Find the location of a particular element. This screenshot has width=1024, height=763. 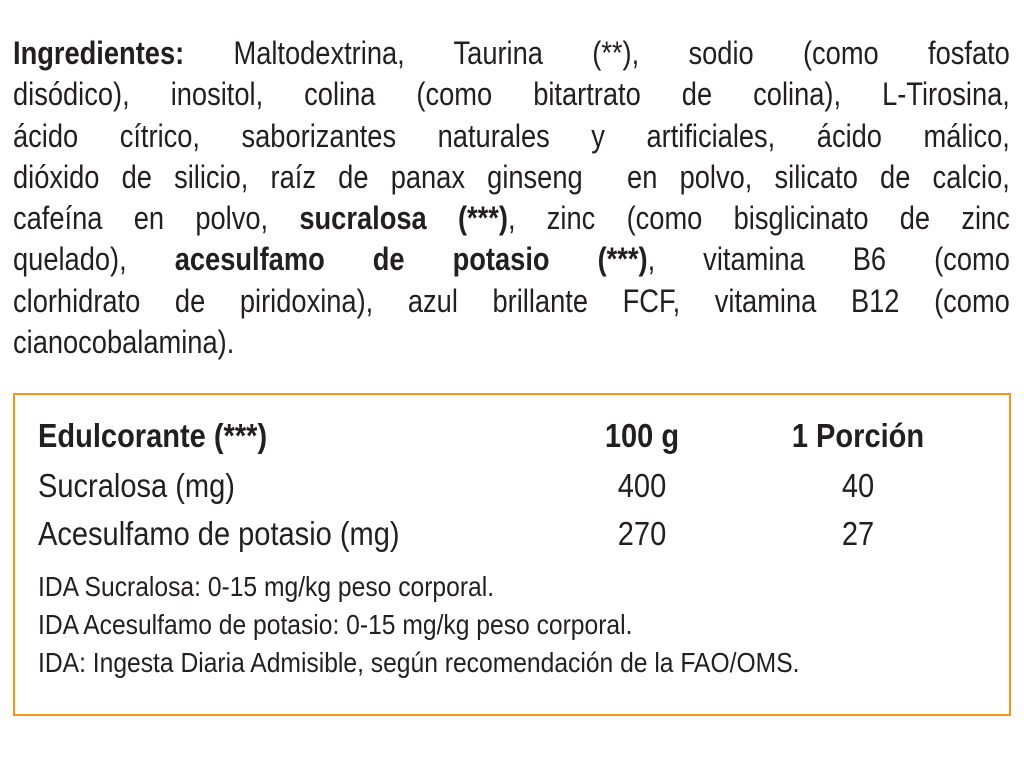

bold-text: sucralosa (***) is located at coordinates (403, 218).